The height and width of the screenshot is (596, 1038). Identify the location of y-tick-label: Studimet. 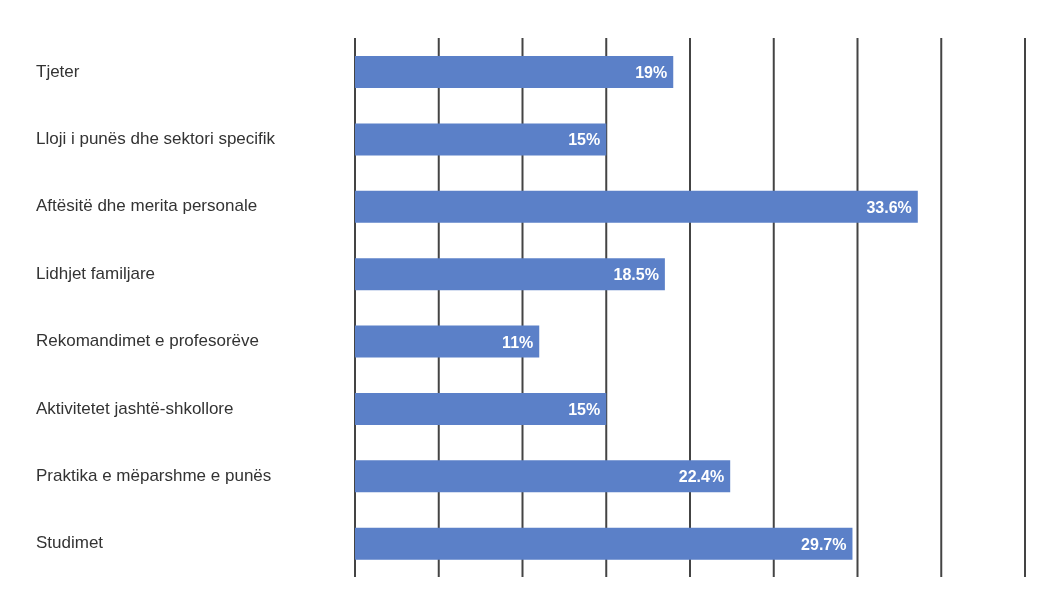
(70, 543).